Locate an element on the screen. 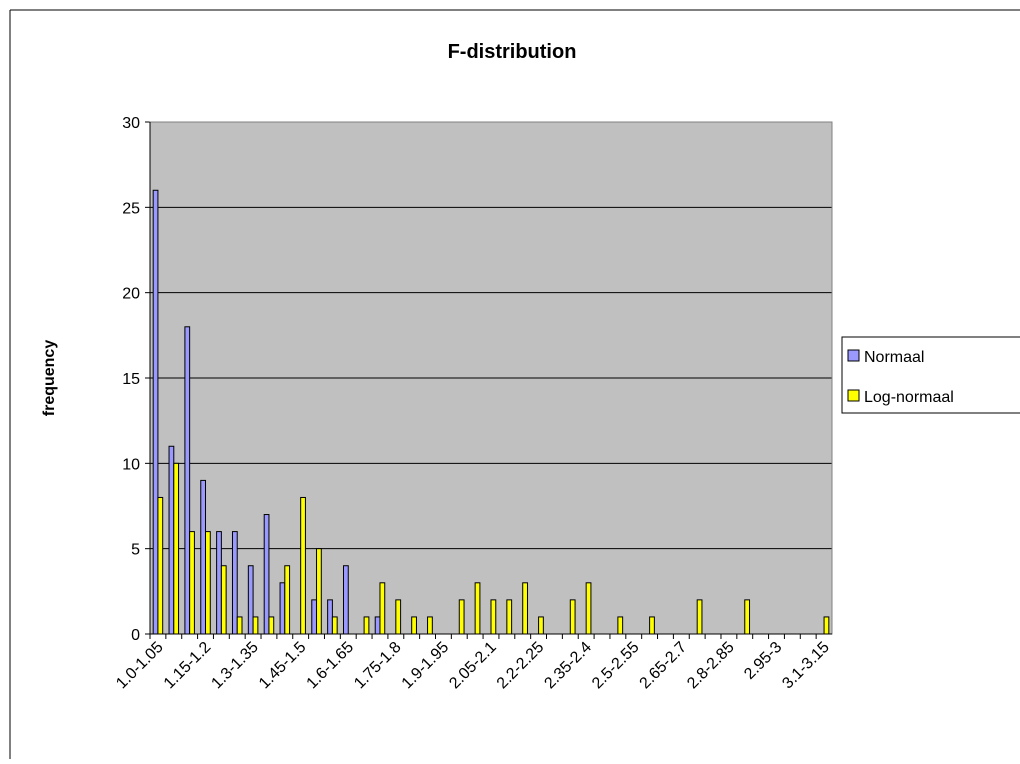 The width and height of the screenshot is (1020, 764). y-axis-label: frequency is located at coordinates (49, 378).